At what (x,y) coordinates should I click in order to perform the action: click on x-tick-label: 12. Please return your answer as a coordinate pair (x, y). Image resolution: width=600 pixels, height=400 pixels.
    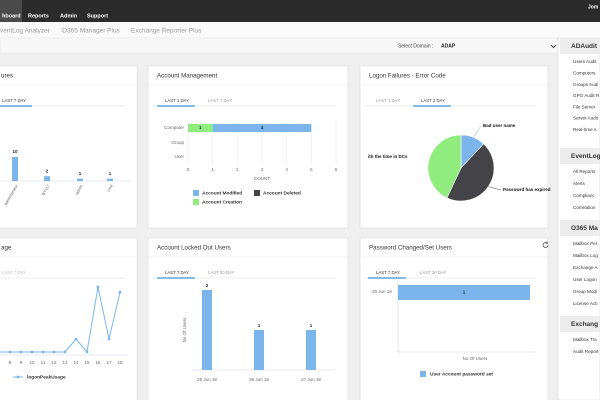
    Looking at the image, I should click on (54, 362).